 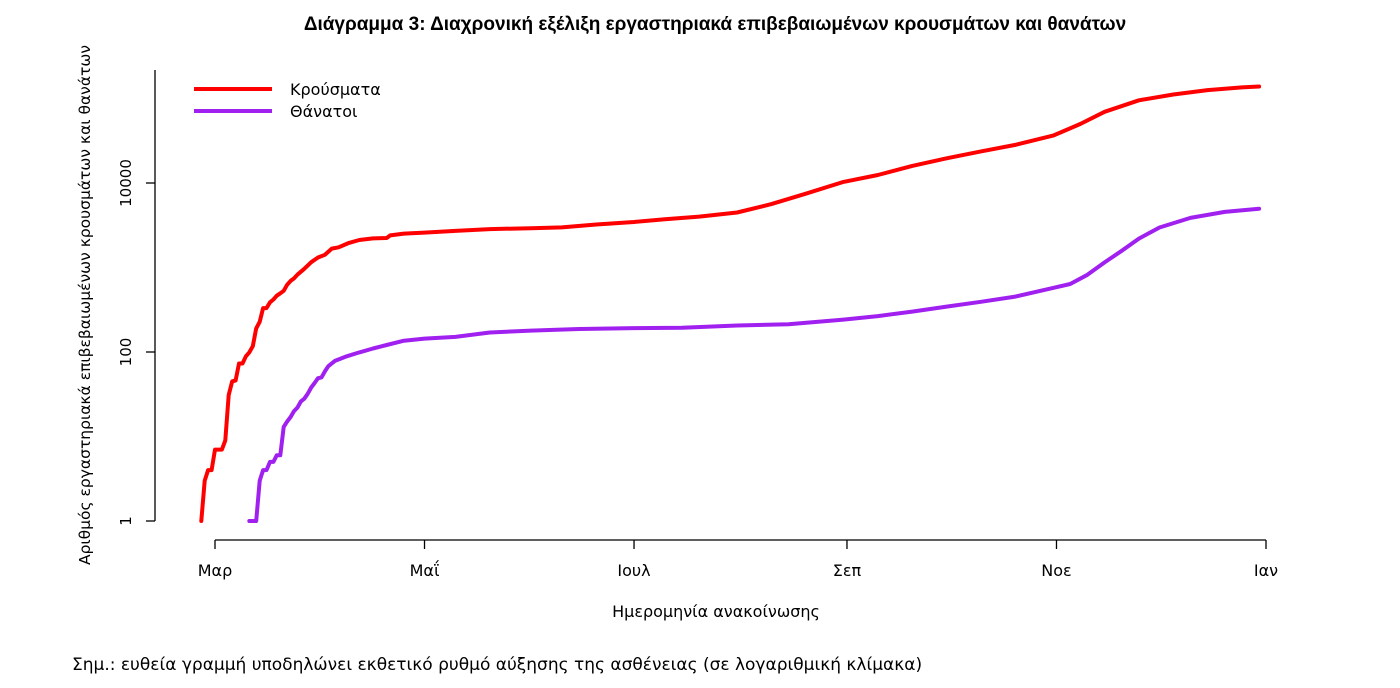 I want to click on x-tick-label: Νοε, so click(x=1056, y=570).